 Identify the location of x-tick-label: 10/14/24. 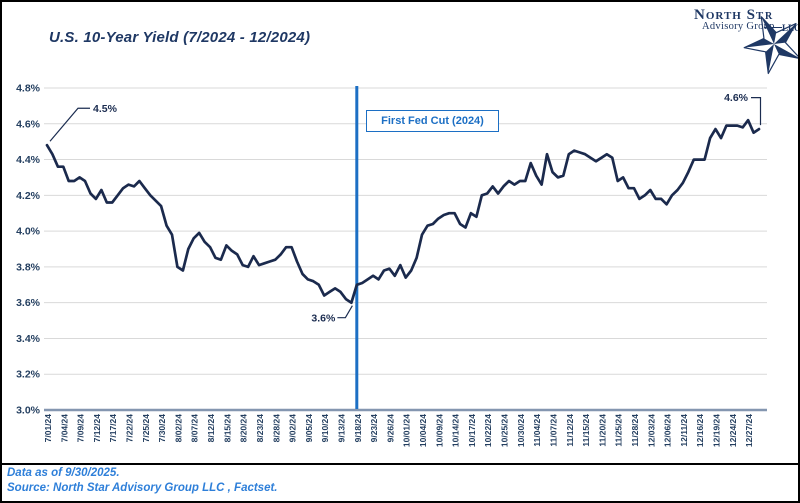
(456, 430).